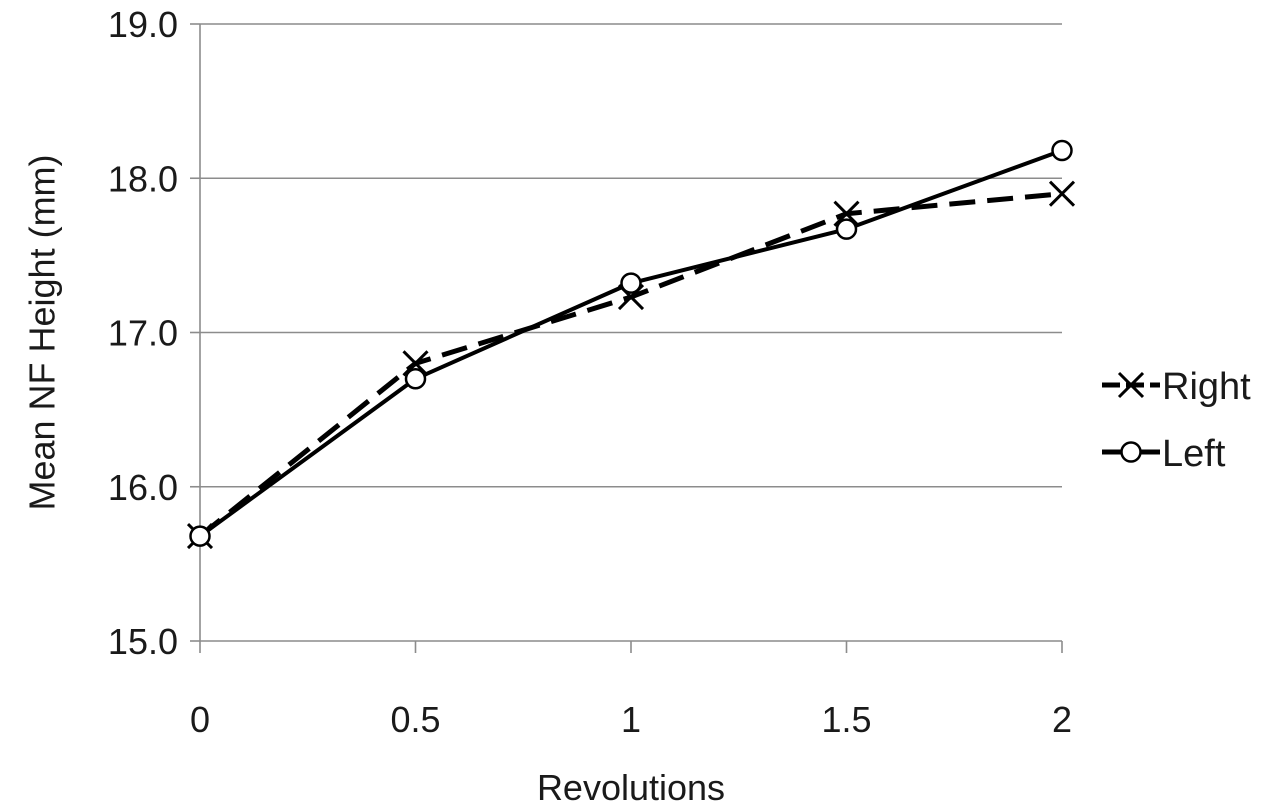  I want to click on legend: Right Left, so click(1176, 420).